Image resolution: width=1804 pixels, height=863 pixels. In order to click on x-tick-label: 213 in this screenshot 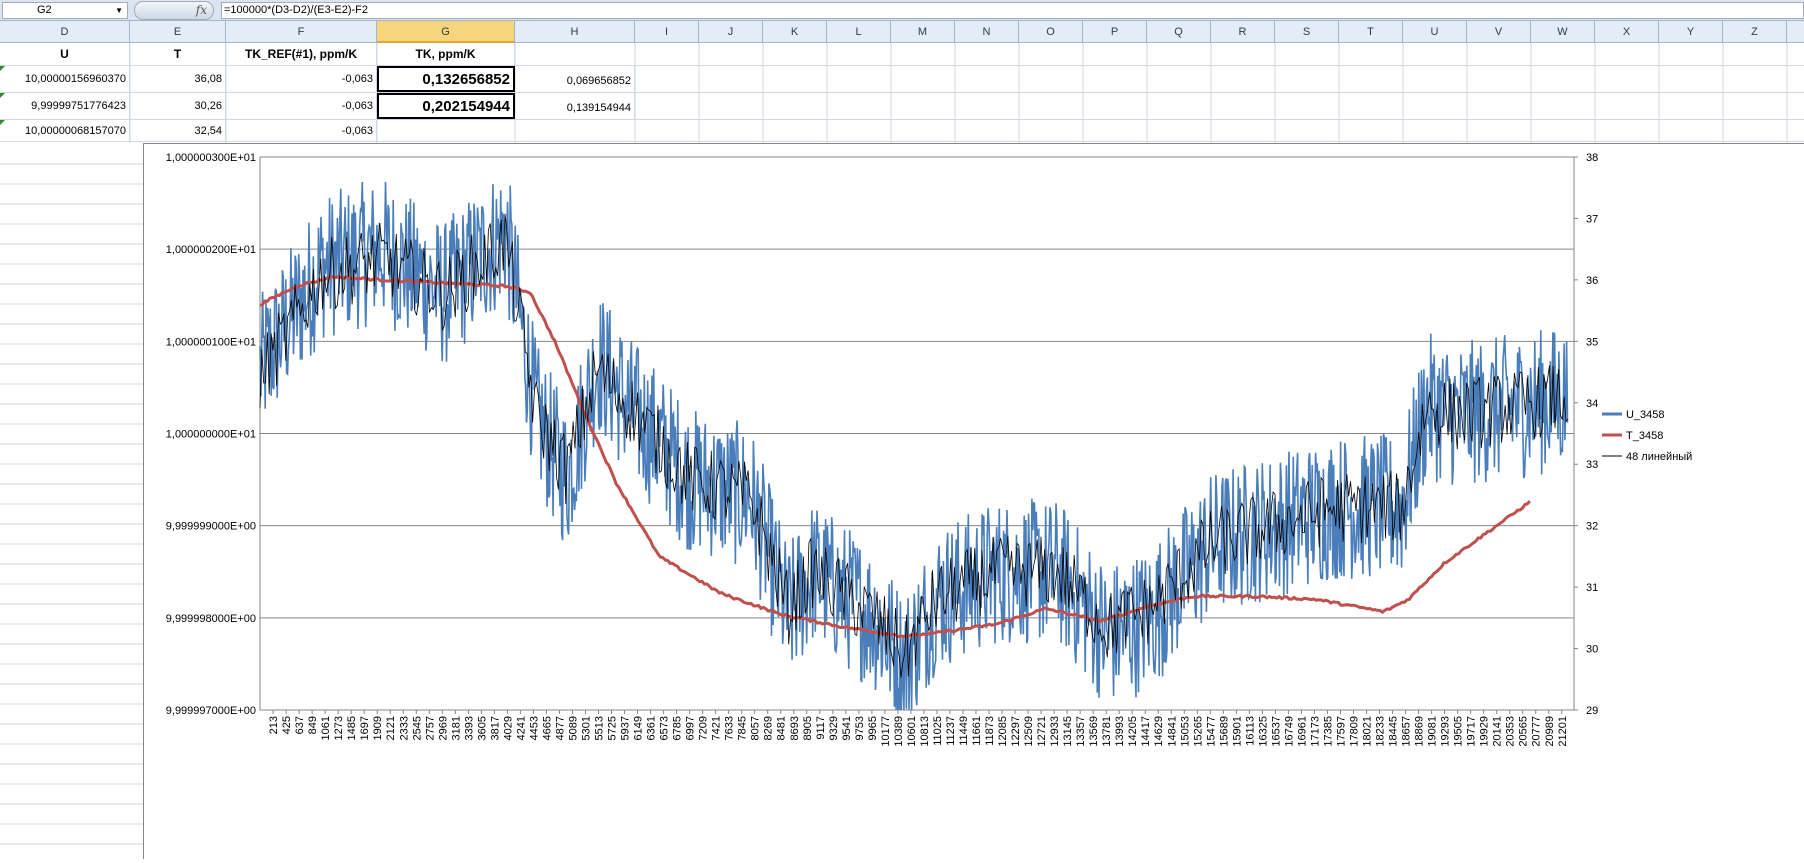, I will do `click(274, 725)`.